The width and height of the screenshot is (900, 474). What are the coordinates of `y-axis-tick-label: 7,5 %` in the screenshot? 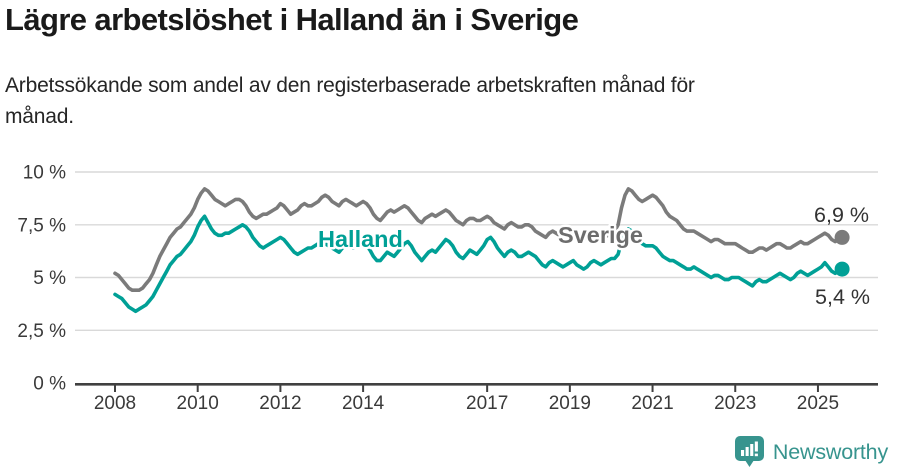 It's located at (41, 225).